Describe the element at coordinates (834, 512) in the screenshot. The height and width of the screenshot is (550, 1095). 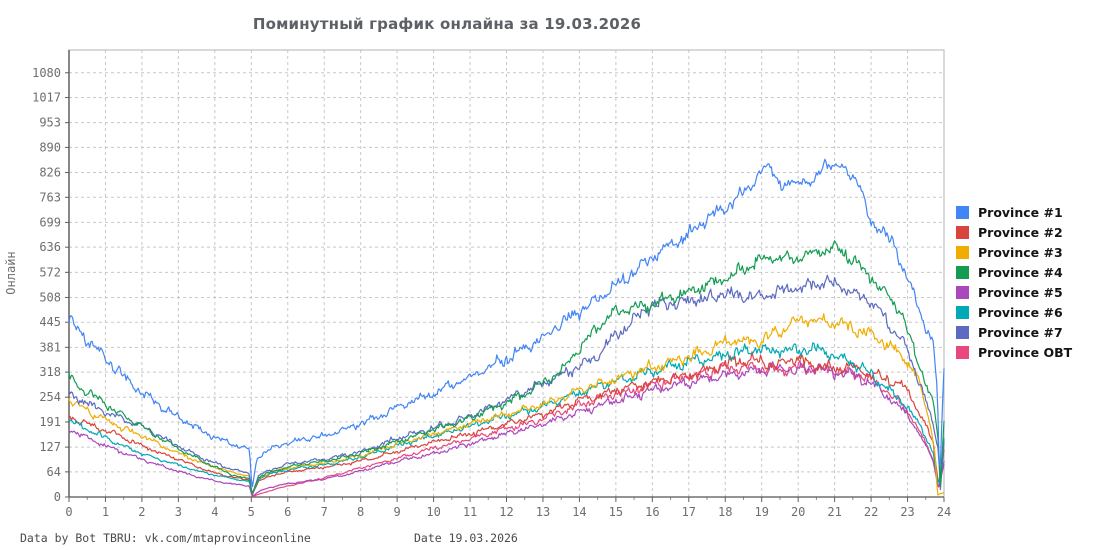
I see `x-tick-label: 21` at that location.